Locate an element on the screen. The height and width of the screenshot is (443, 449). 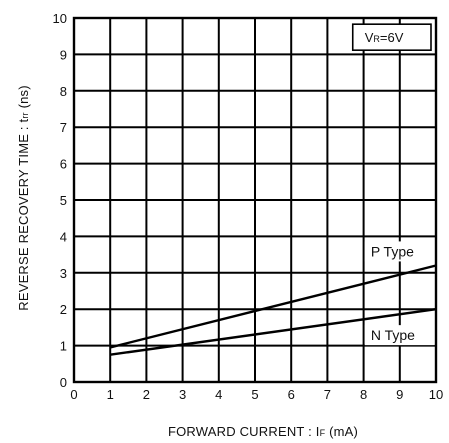
x-tick-label: 7 is located at coordinates (327, 394).